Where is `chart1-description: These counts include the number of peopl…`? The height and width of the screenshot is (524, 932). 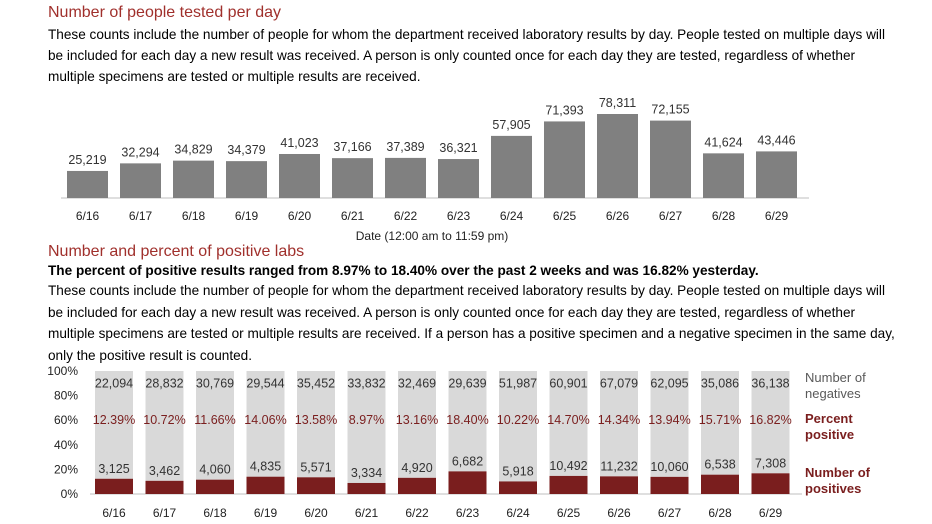 chart1-description: These counts include the number of peopl… is located at coordinates (466, 55).